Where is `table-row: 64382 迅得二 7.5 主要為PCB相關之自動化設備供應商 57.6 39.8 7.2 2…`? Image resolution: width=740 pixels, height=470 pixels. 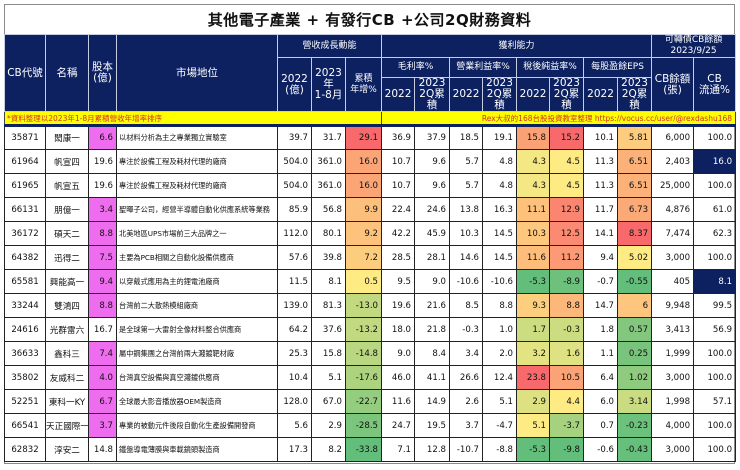 table-row: 64382 迅得二 7.5 主要為PCB相關之自動化設備供應商 57.6 39.8 7.2 2… is located at coordinates (370, 257).